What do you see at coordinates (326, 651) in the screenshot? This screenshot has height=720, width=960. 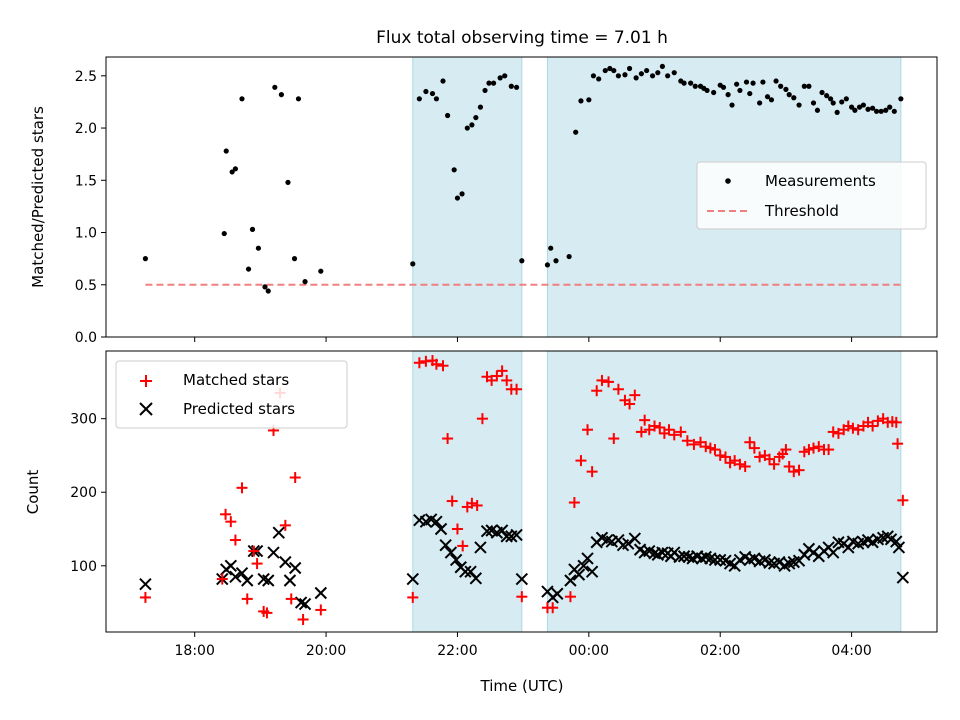 I see `x-tick-label: 20:00` at bounding box center [326, 651].